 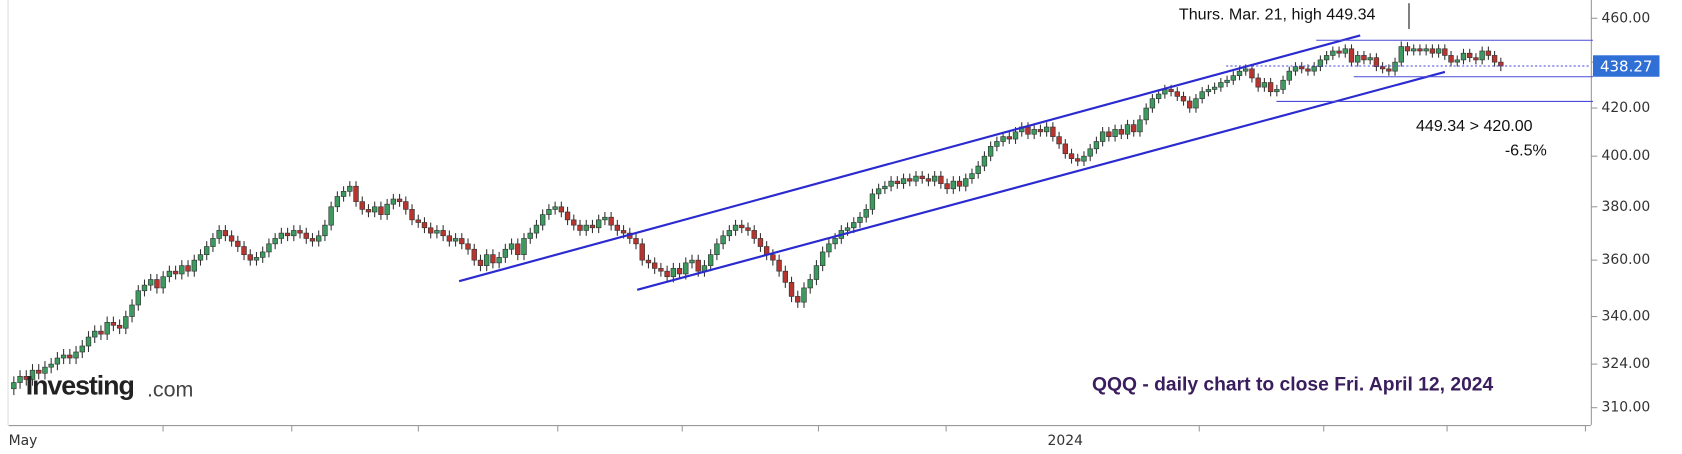 I want to click on last-price-box, so click(x=1626, y=66).